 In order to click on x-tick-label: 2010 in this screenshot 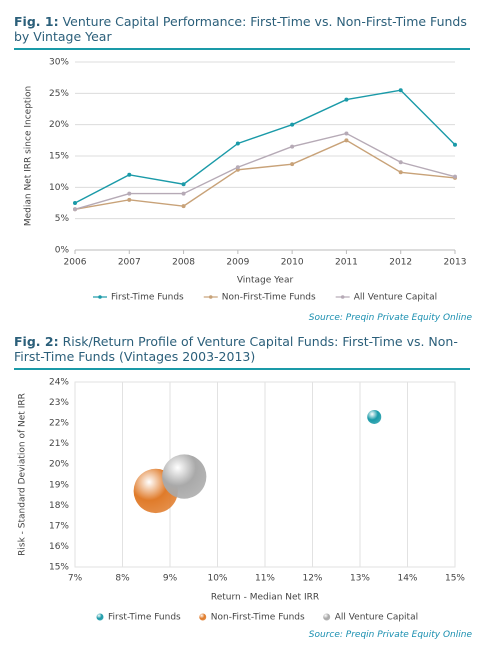, I will do `click(292, 263)`.